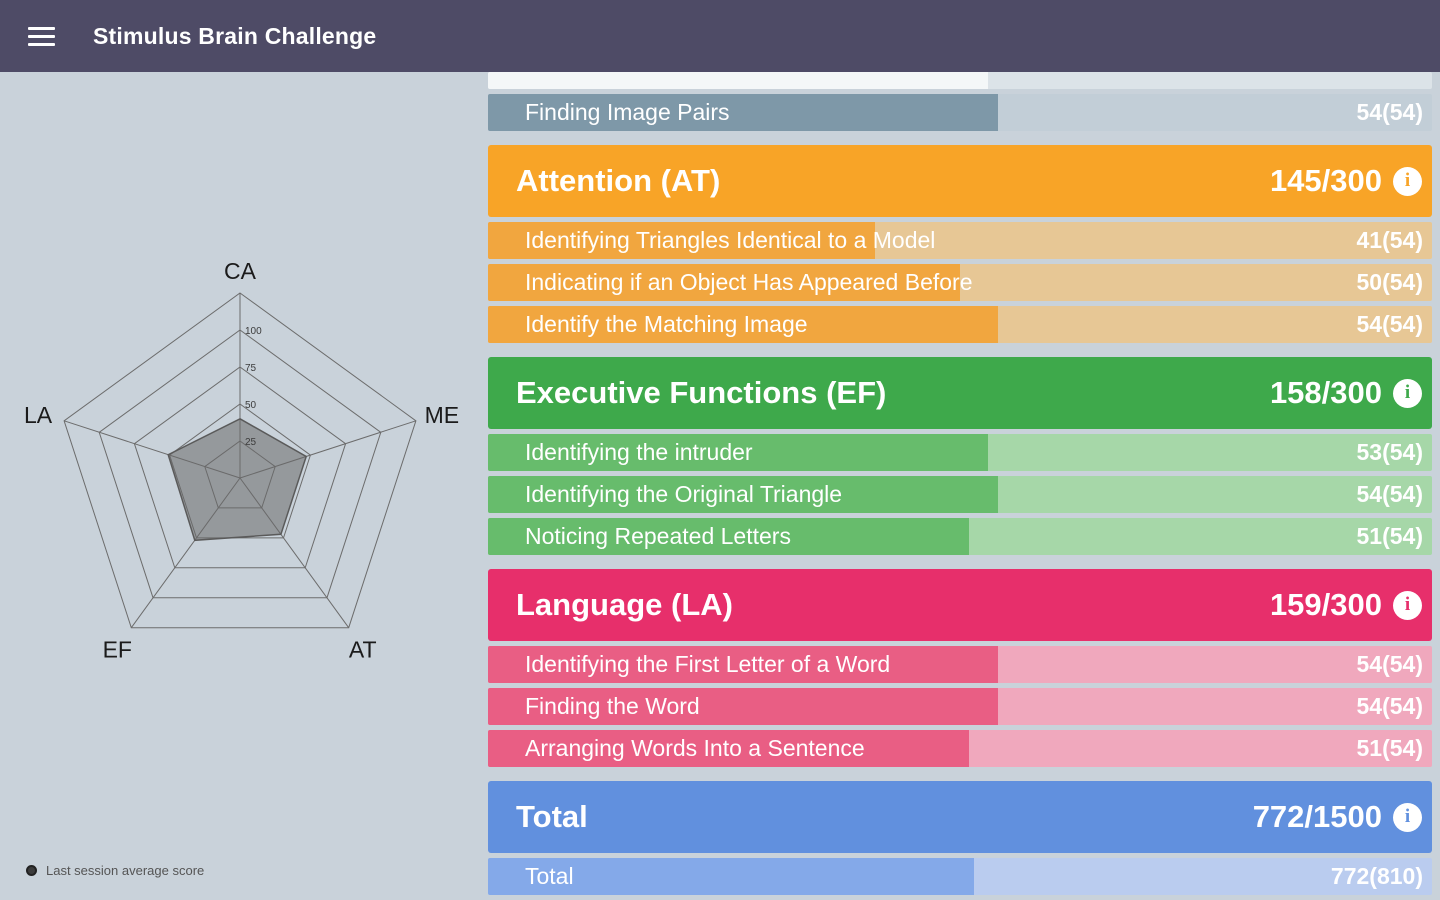 This screenshot has width=1440, height=900. I want to click on section-header-total: Total 772/1500 i, so click(960, 817).